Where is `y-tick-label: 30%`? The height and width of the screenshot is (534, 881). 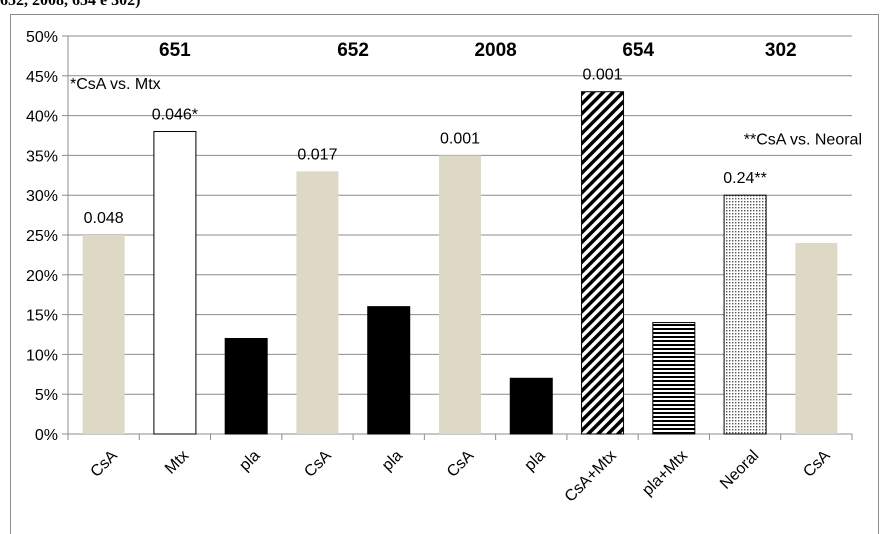 y-tick-label: 30% is located at coordinates (42, 196).